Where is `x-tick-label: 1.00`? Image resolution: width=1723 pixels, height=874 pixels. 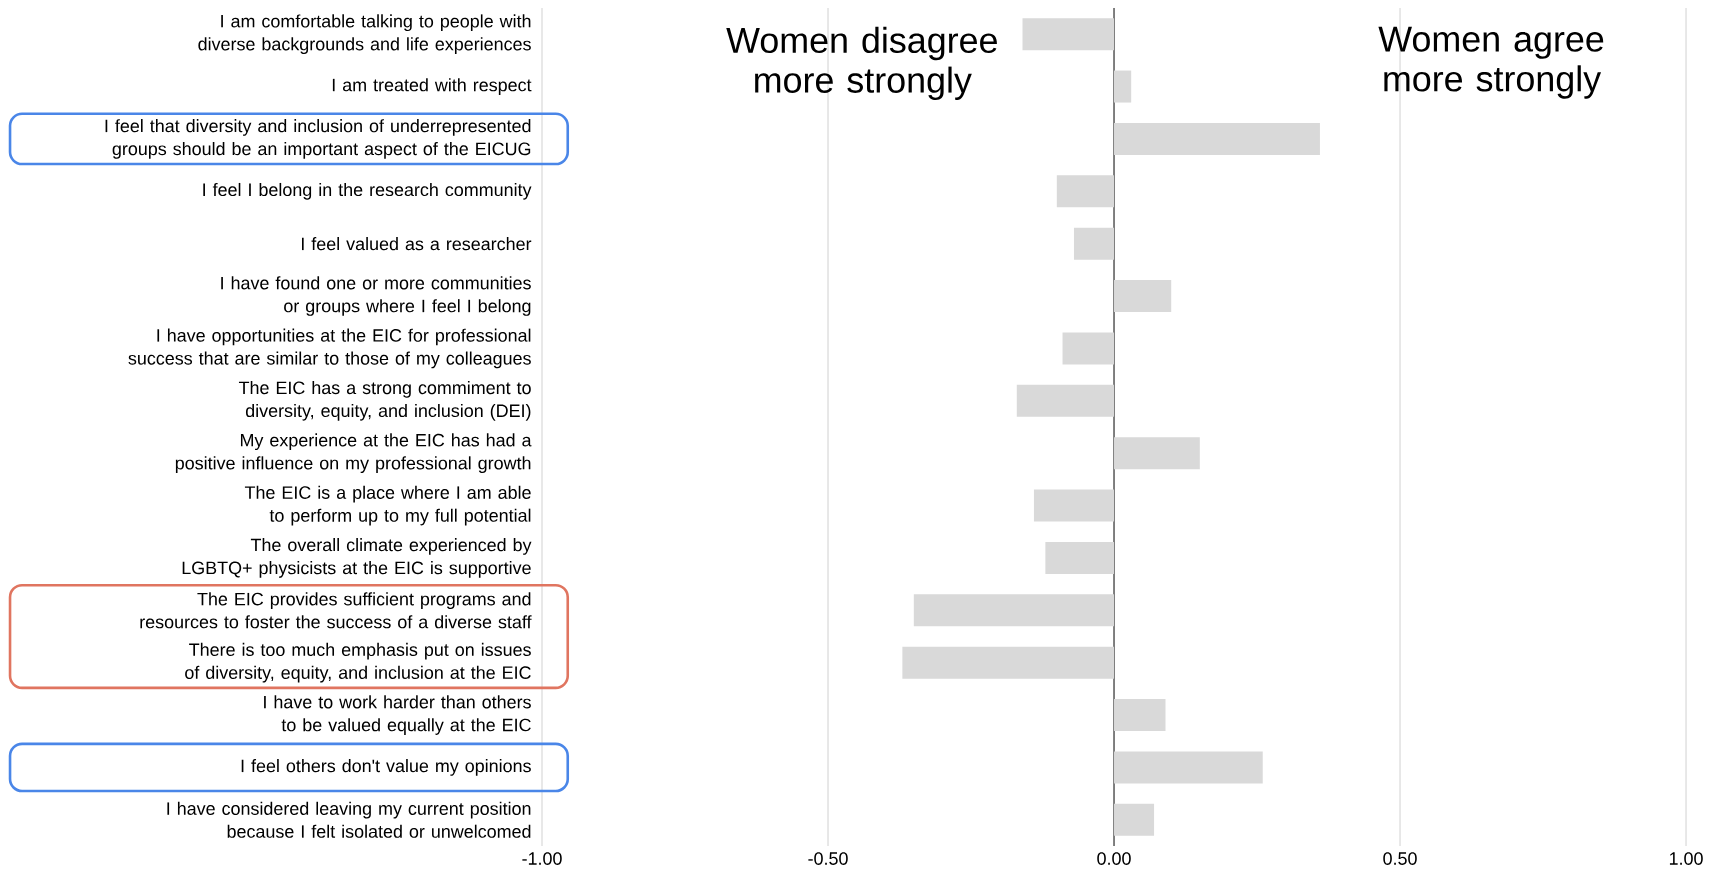 x-tick-label: 1.00 is located at coordinates (1686, 858).